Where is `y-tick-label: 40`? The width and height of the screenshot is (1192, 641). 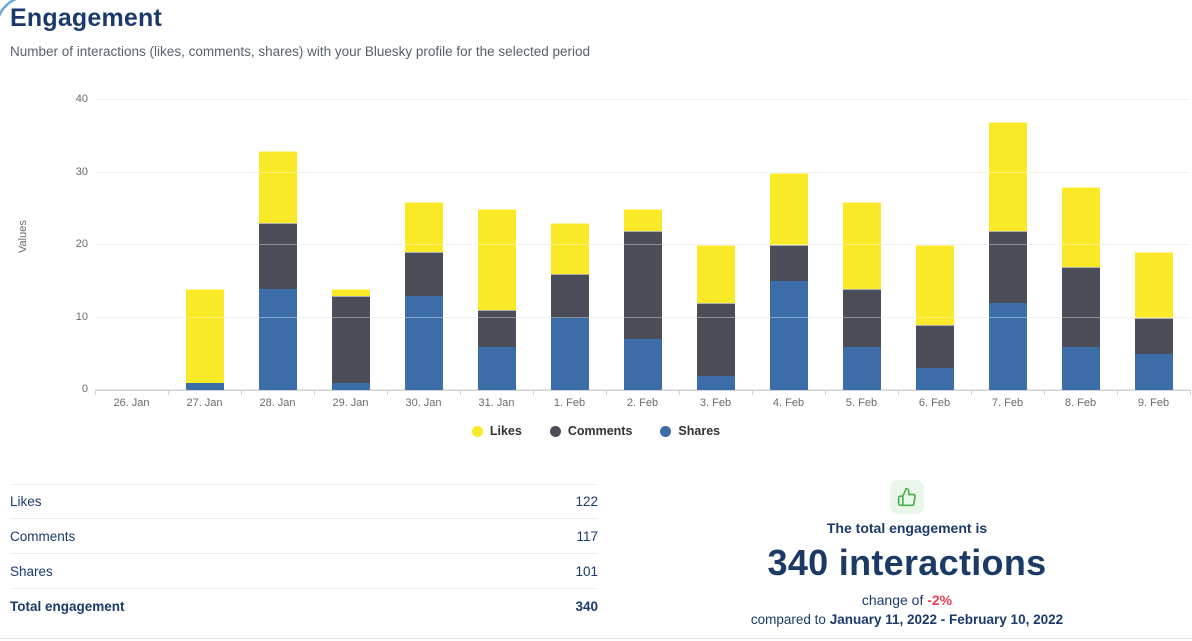 y-tick-label: 40 is located at coordinates (81, 99).